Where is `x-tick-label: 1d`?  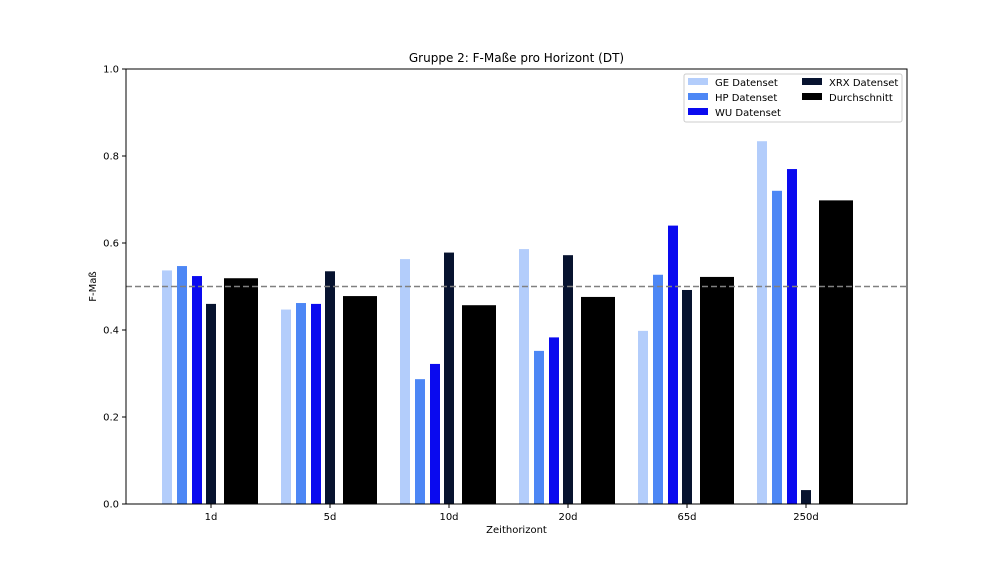
x-tick-label: 1d is located at coordinates (211, 517).